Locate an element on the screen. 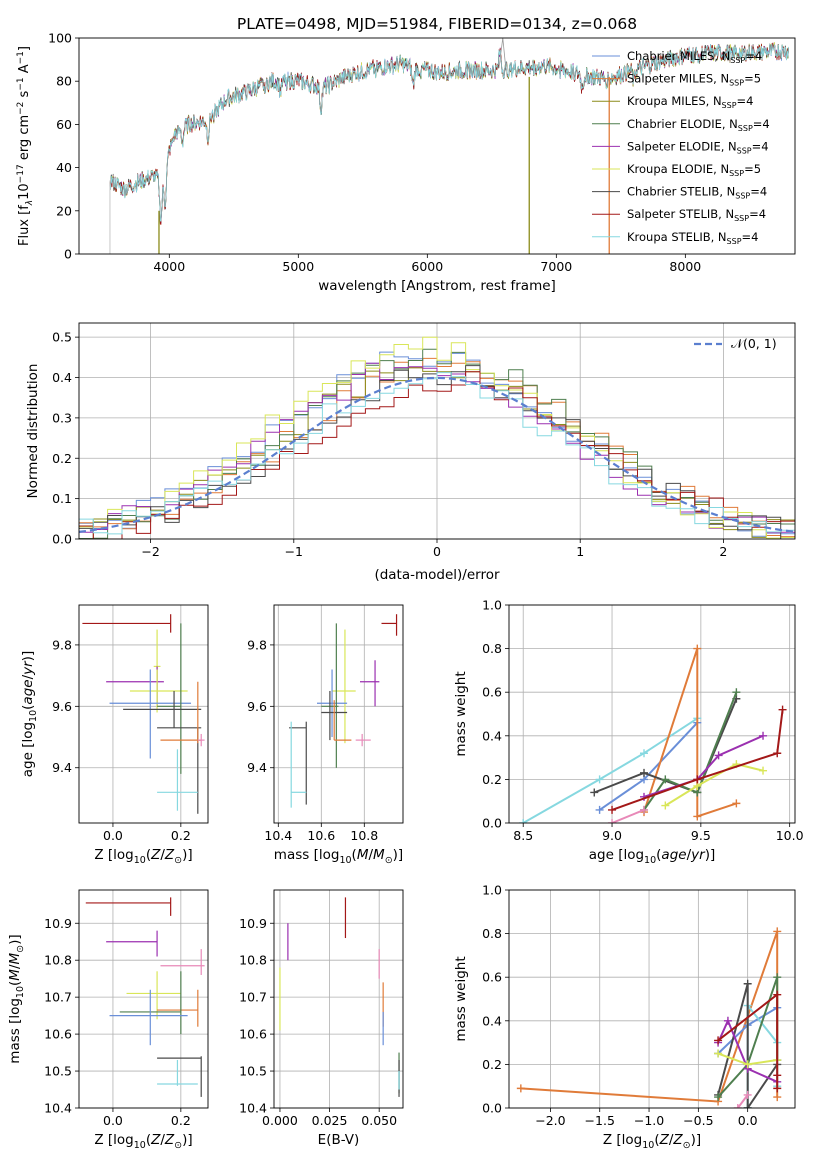  y-axis-label: mass [log10(M/M⊙)] is located at coordinates (16, 998).